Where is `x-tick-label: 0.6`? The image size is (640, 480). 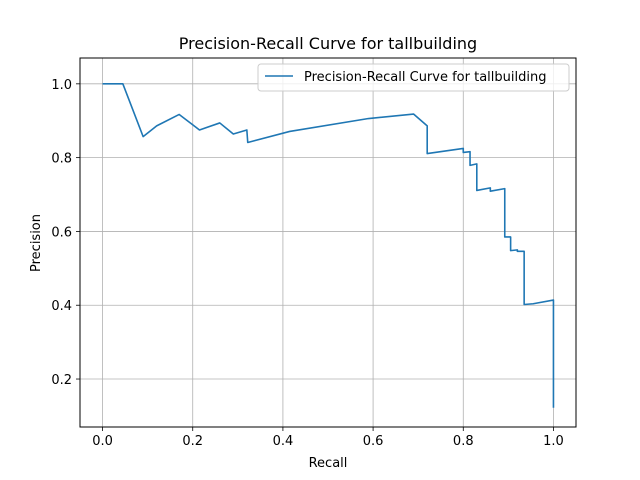
x-tick-label: 0.6 is located at coordinates (373, 441).